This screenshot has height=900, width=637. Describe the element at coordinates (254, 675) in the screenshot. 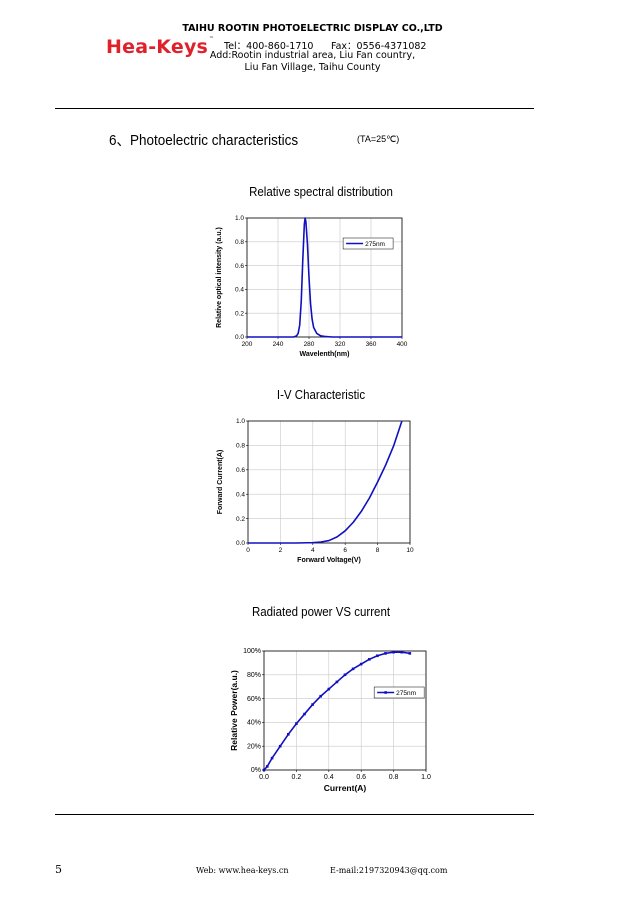

I see `y-tick-label: 80%` at that location.